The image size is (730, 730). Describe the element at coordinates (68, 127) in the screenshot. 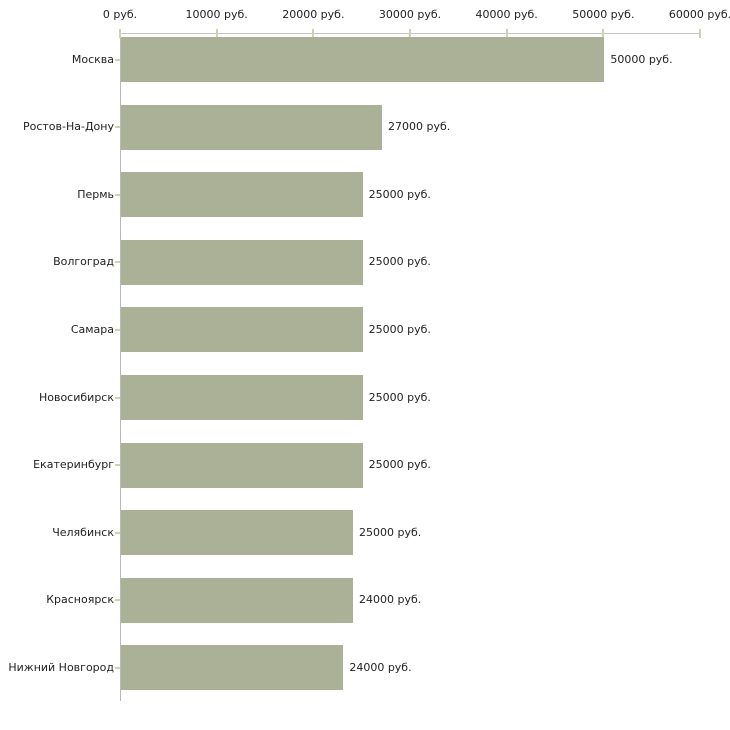

I see `category-label: Ростов-На-Дону` at that location.